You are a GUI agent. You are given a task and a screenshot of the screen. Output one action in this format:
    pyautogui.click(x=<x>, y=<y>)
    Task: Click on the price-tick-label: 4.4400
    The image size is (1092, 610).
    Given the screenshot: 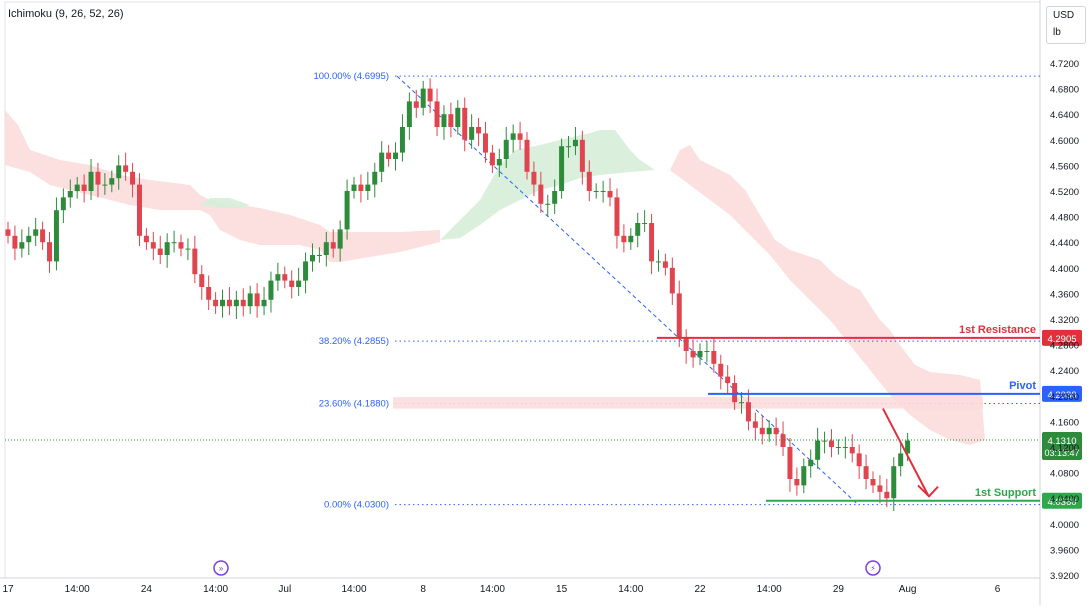 What is the action you would take?
    pyautogui.click(x=1064, y=243)
    